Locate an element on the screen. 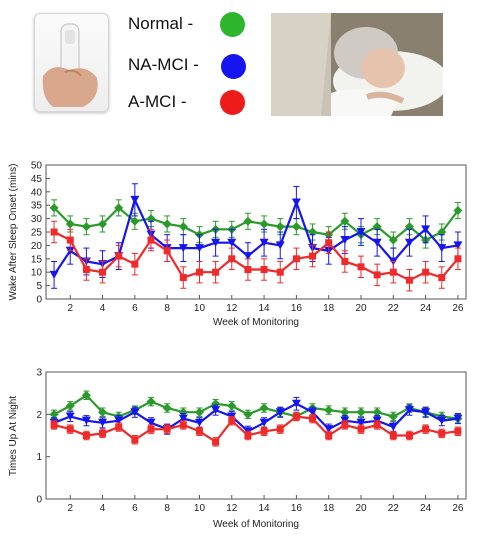  legend-na-mci: NA-MCI - is located at coordinates (163, 65).